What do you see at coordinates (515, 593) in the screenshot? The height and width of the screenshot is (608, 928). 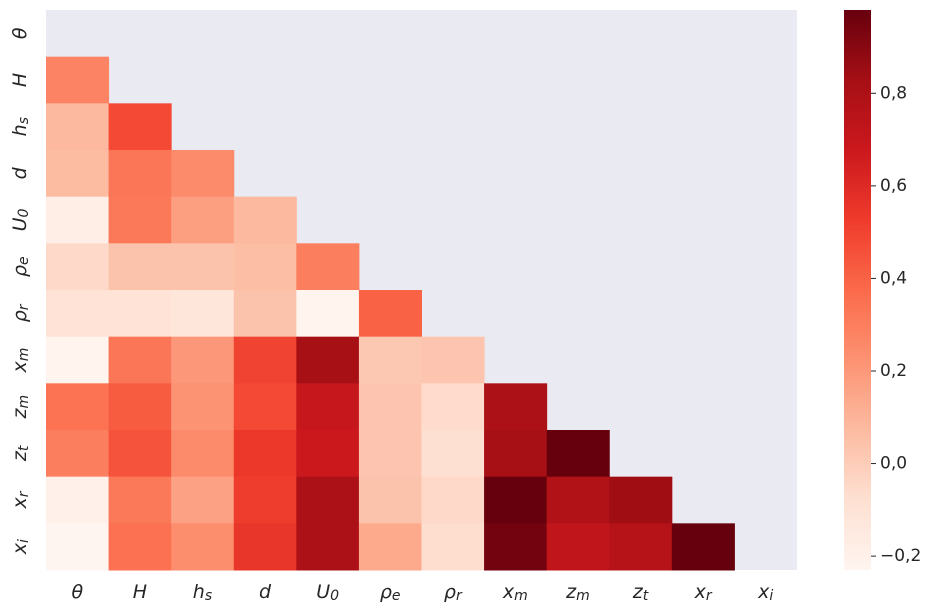 I see `x-axis-label-7: xm` at bounding box center [515, 593].